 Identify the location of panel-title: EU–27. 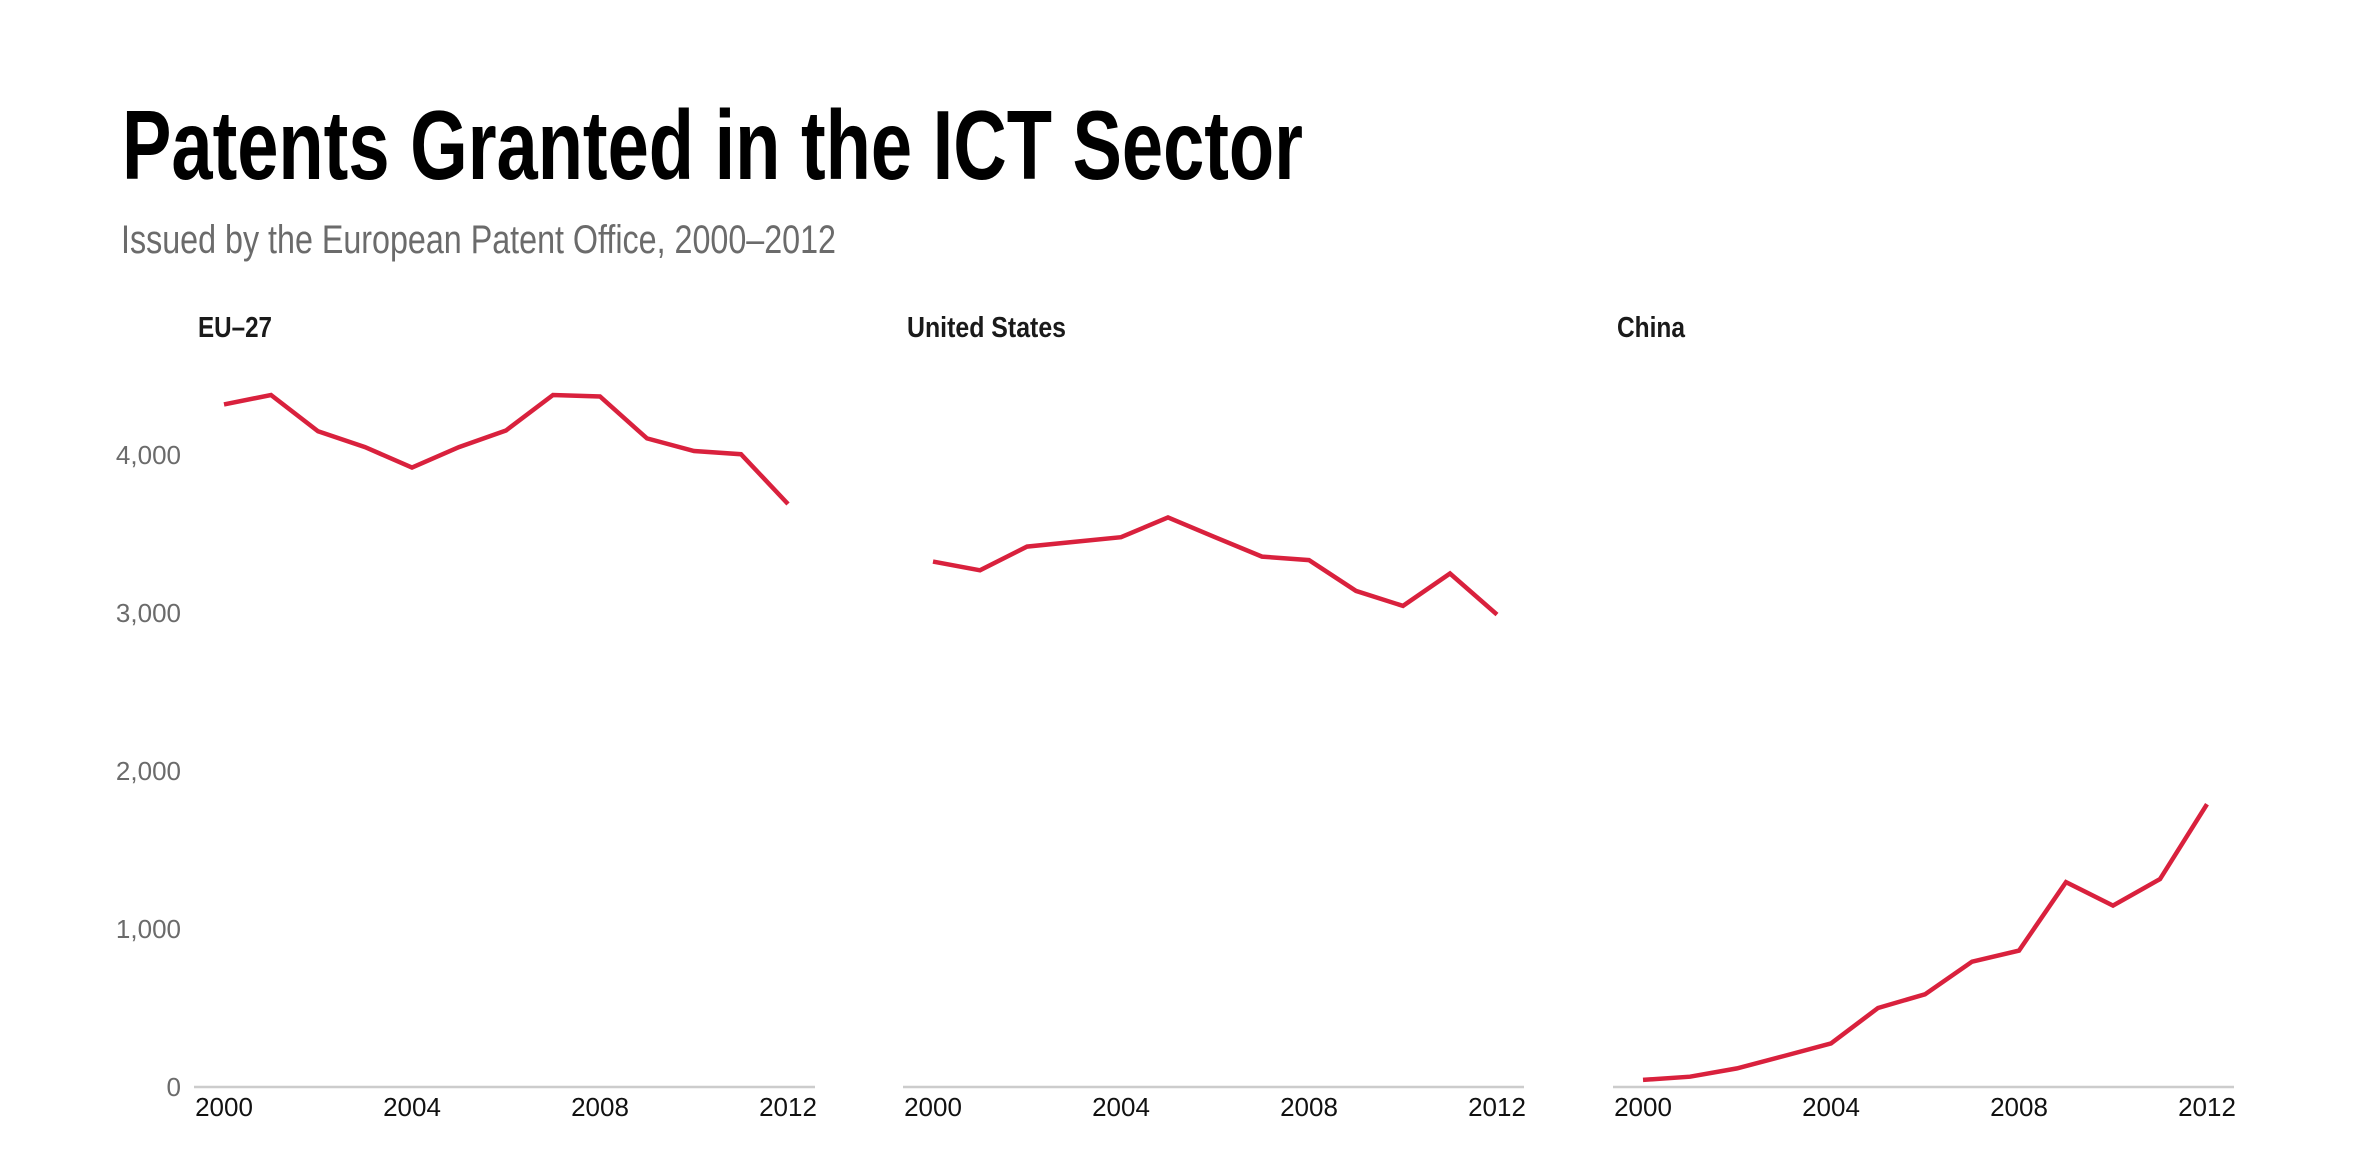
(235, 328).